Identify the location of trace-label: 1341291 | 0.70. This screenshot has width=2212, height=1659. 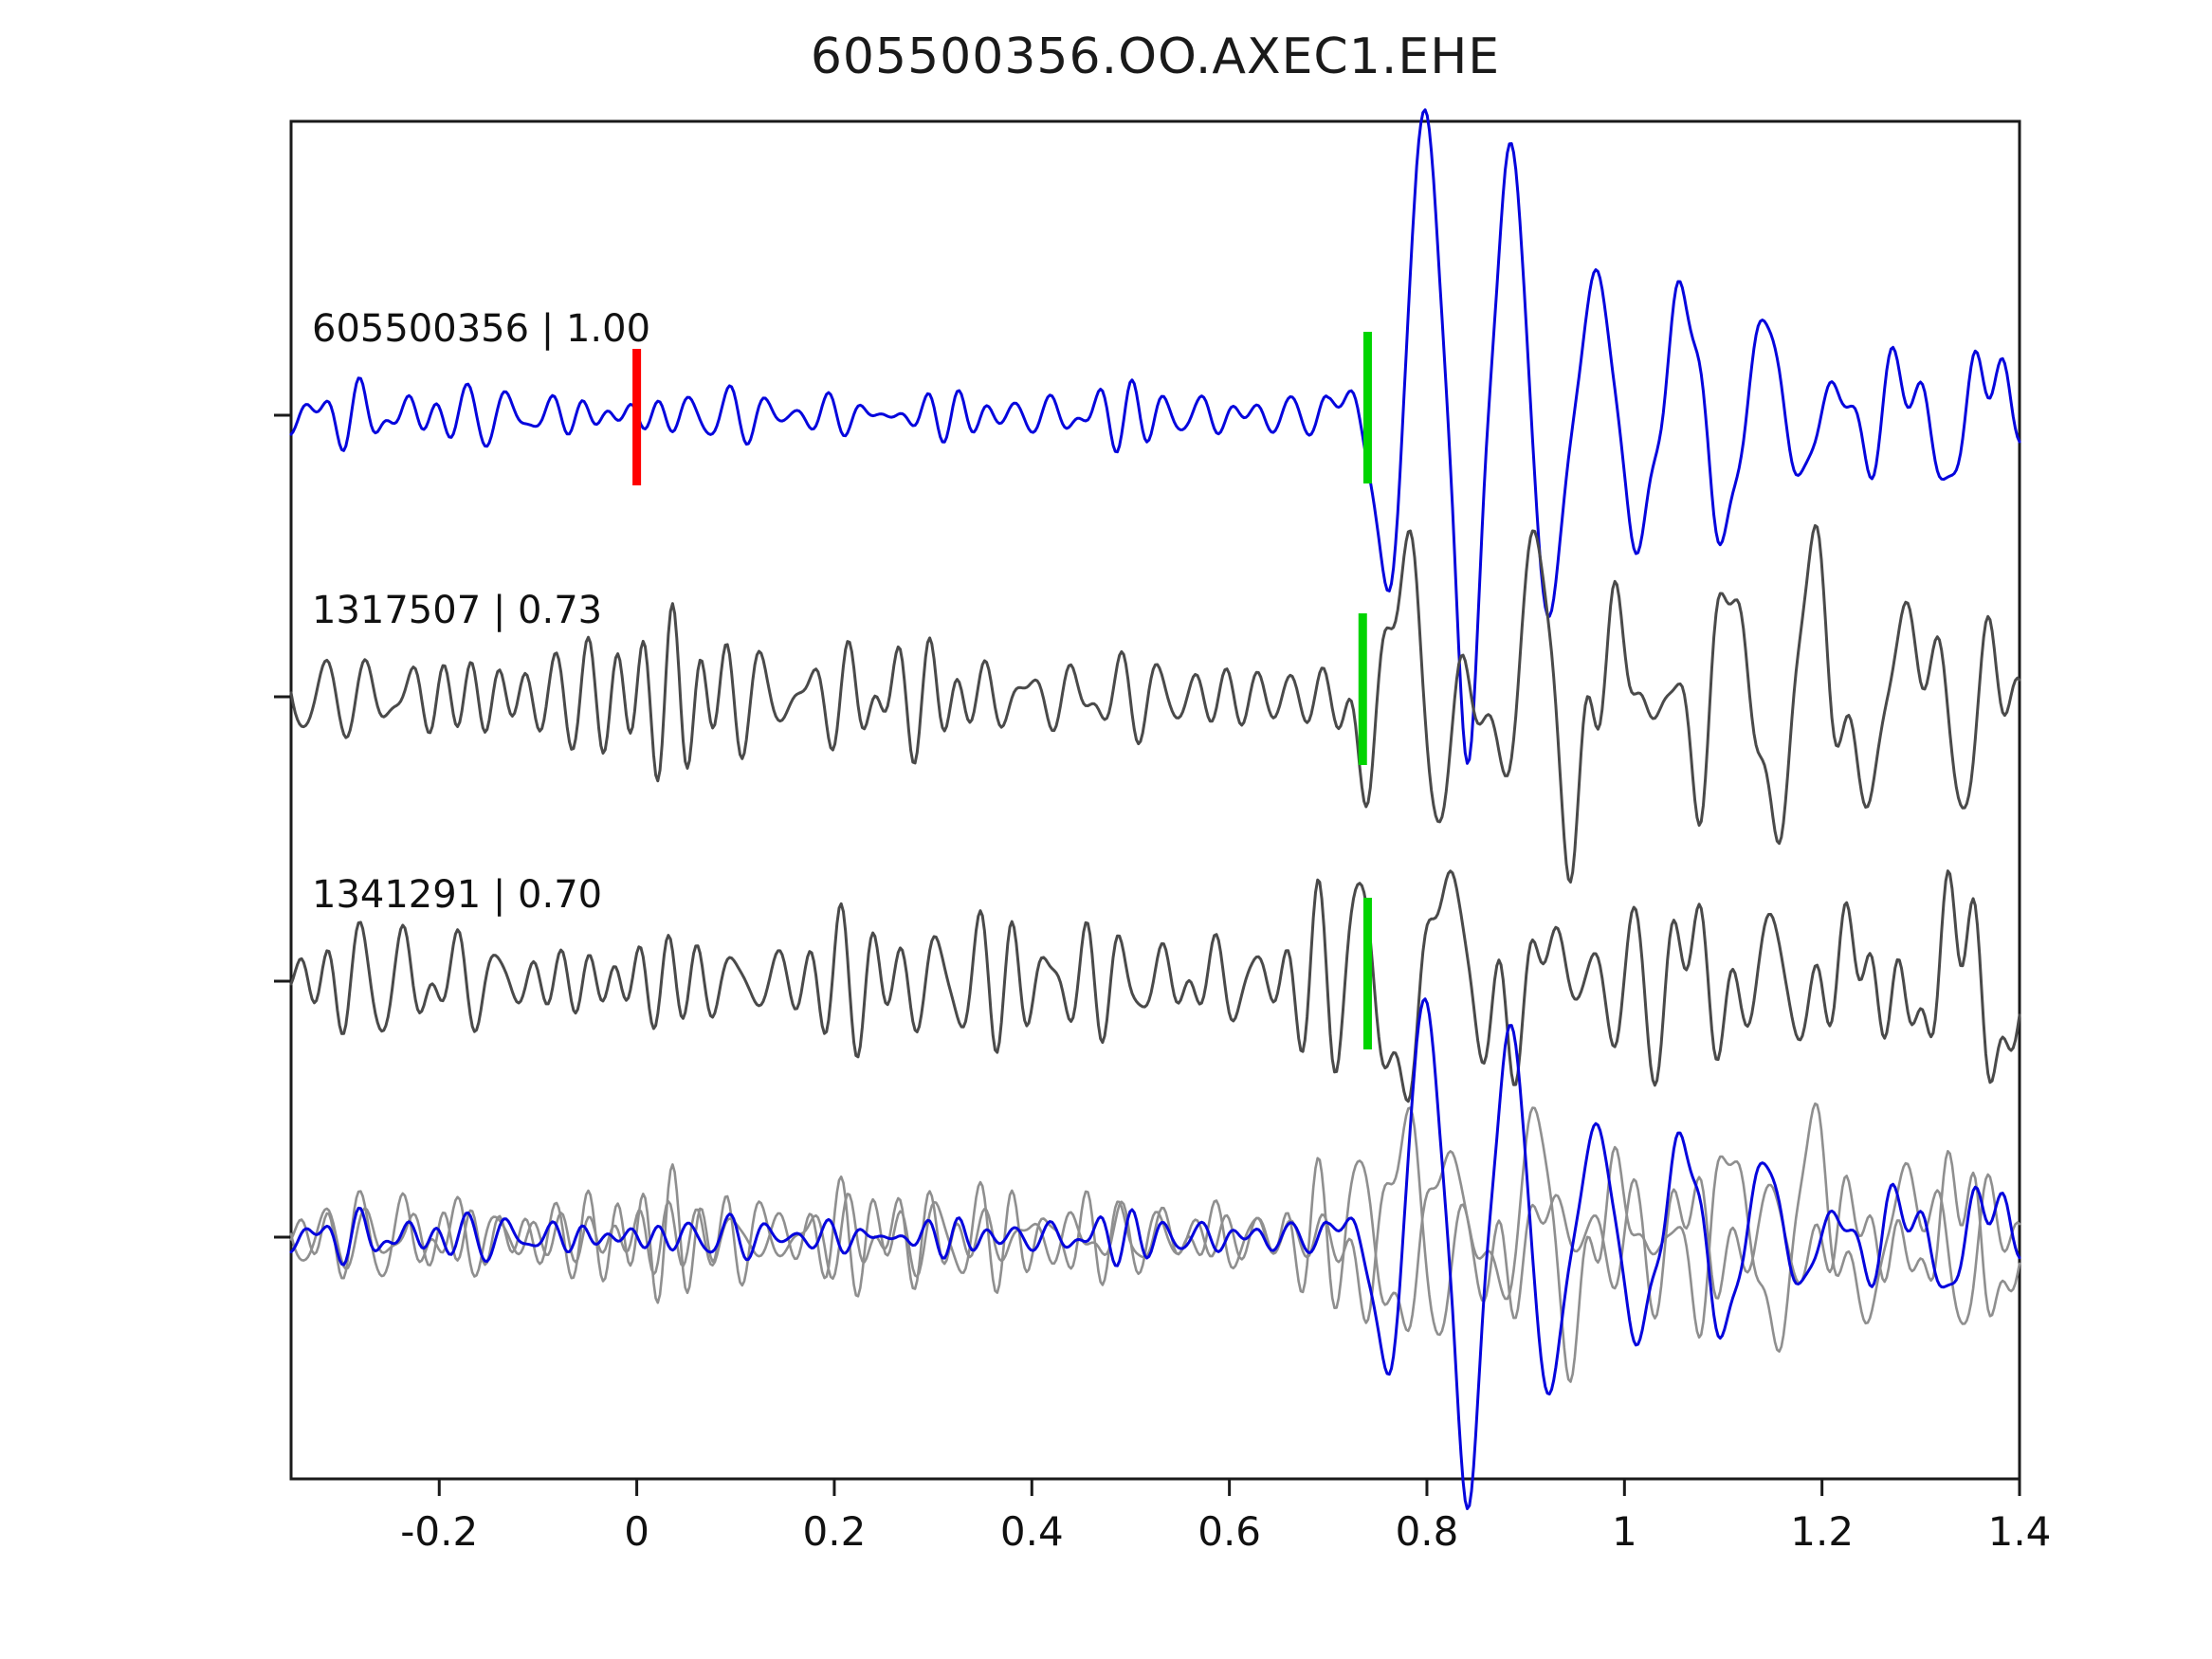
(457, 895).